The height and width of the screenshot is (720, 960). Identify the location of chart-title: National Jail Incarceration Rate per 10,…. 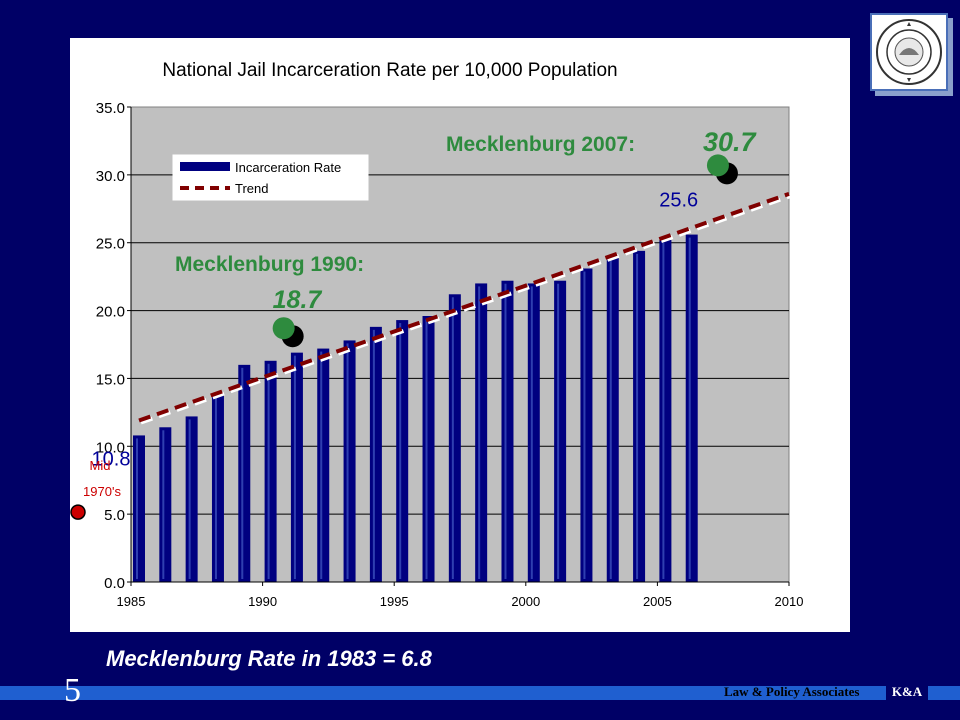
(389, 70).